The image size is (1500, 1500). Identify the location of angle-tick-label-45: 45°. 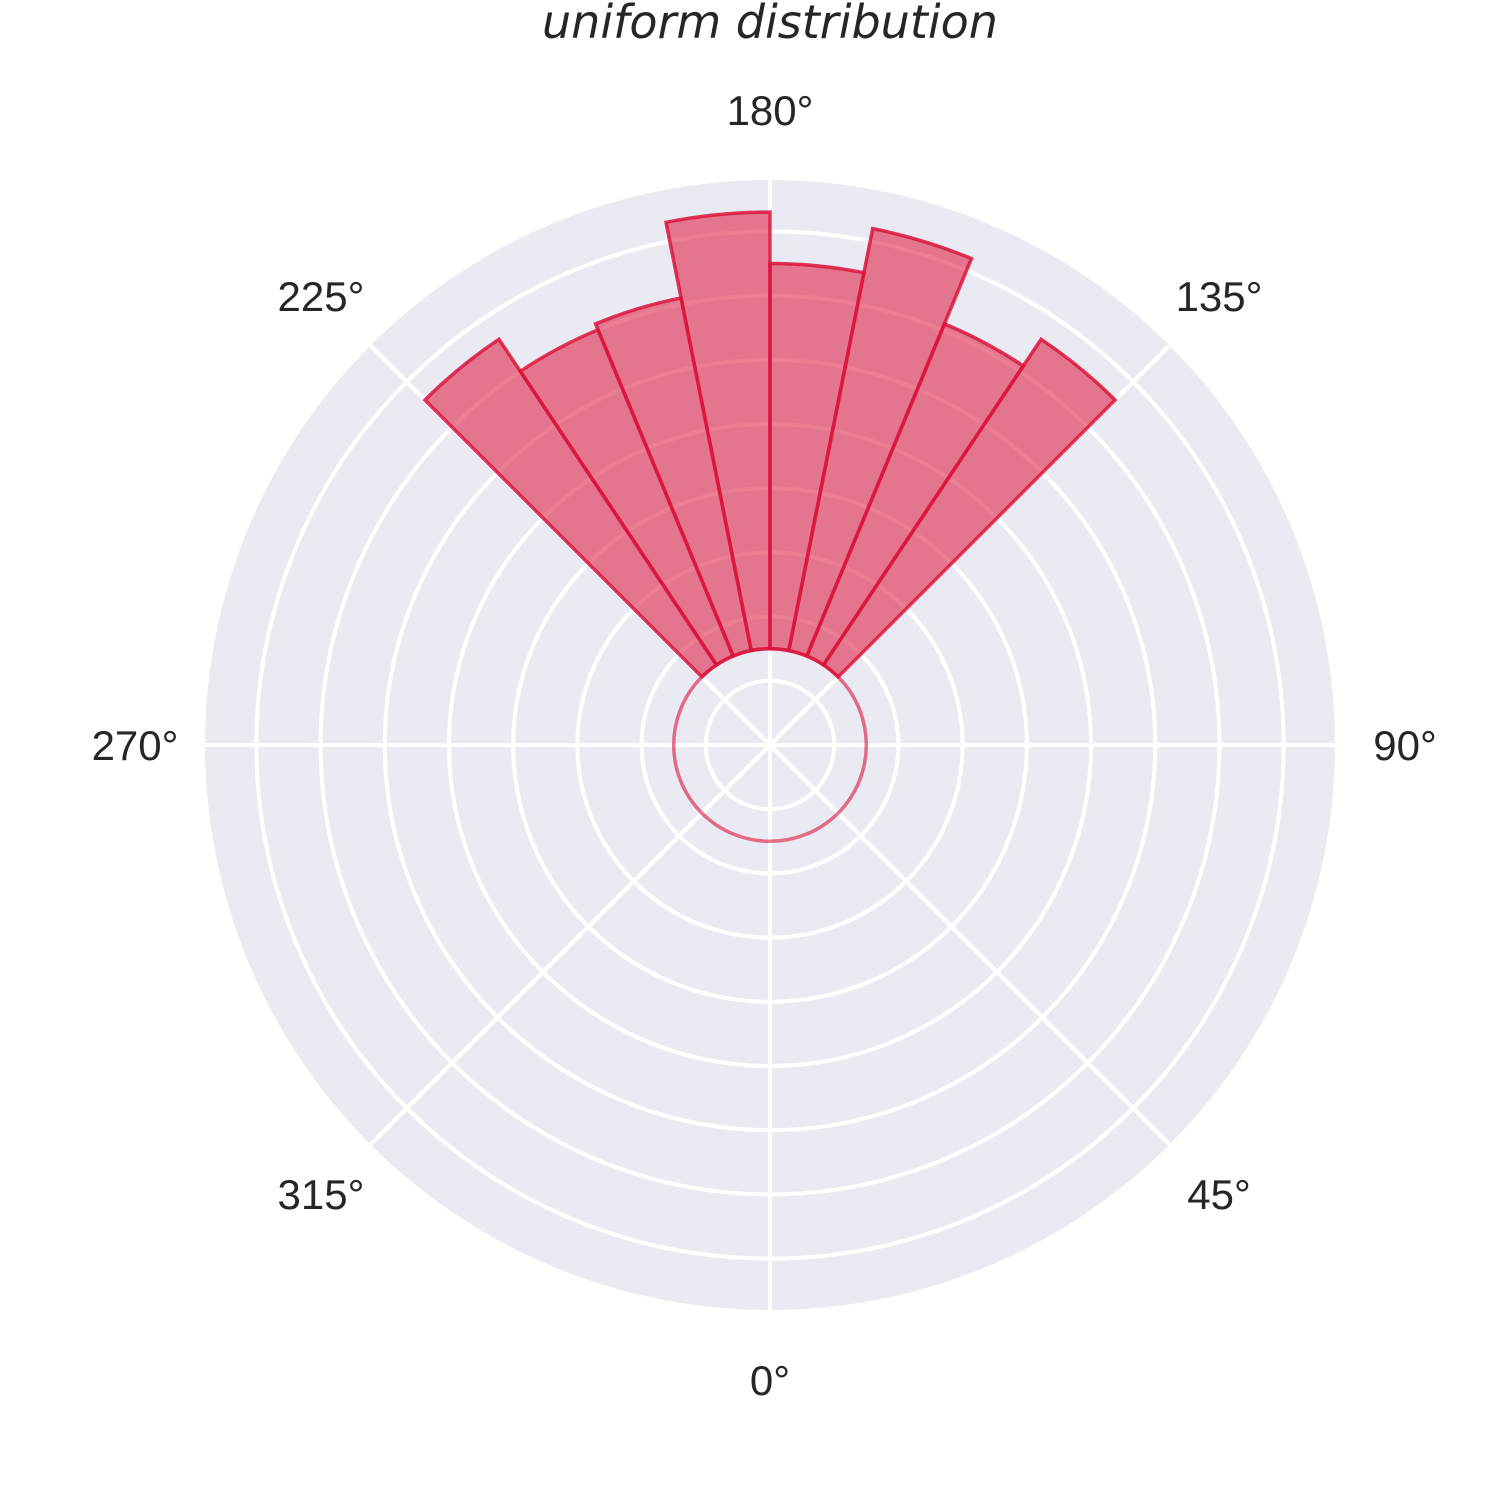
(1219, 1194).